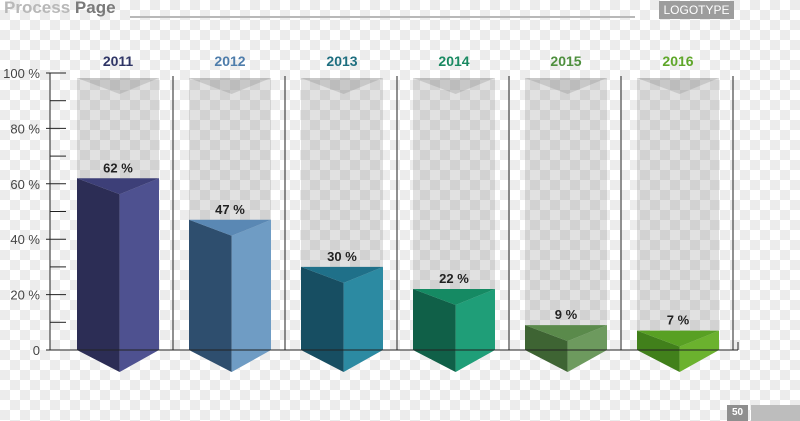  What do you see at coordinates (677, 61) in the screenshot?
I see `category-label: 2016` at bounding box center [677, 61].